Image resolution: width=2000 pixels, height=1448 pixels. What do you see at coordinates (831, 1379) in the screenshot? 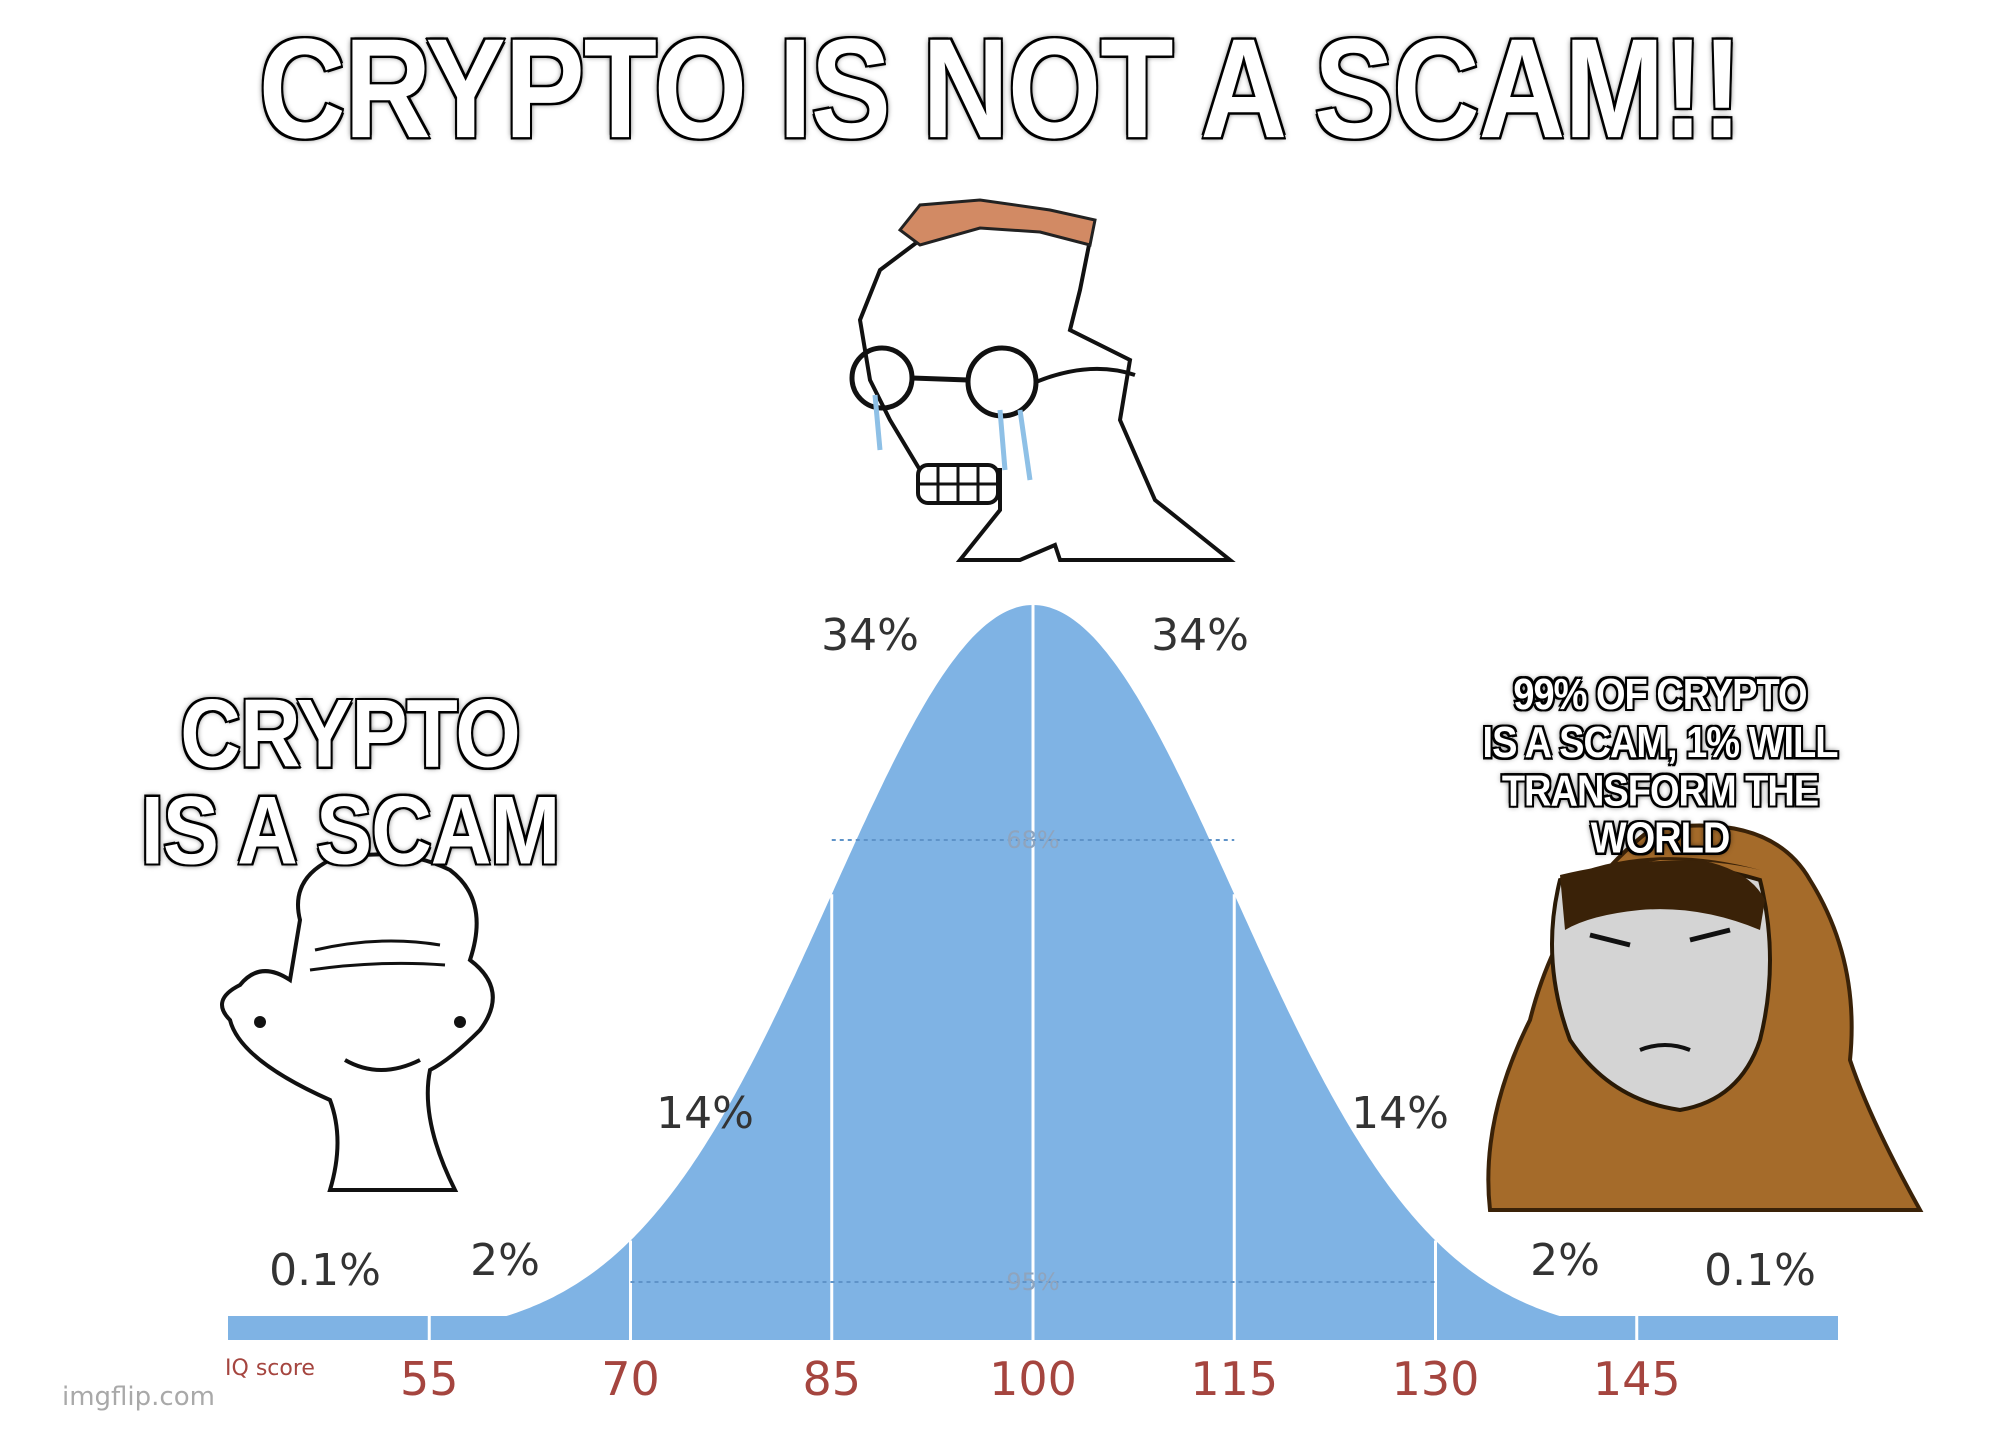
I see `x-tick-label: 85` at bounding box center [831, 1379].